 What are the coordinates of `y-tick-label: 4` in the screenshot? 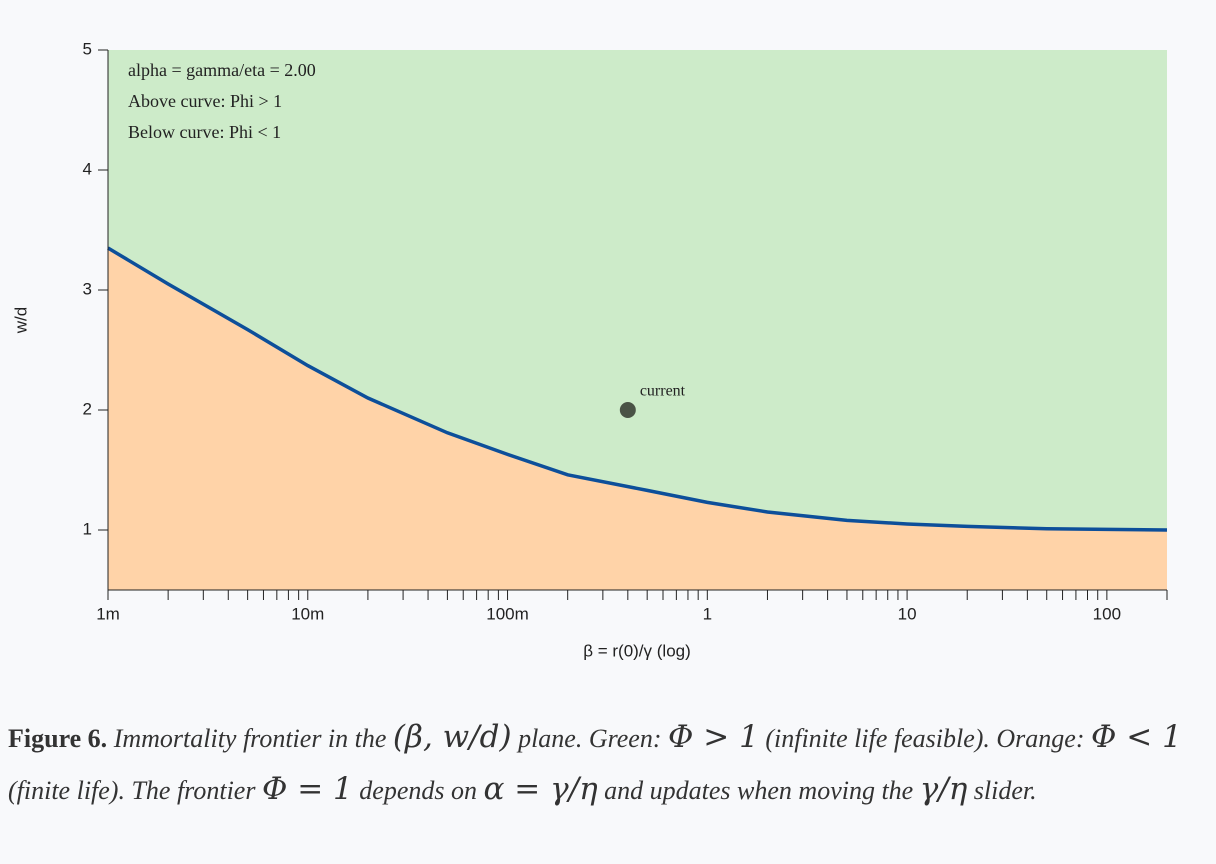 It's located at (87, 168).